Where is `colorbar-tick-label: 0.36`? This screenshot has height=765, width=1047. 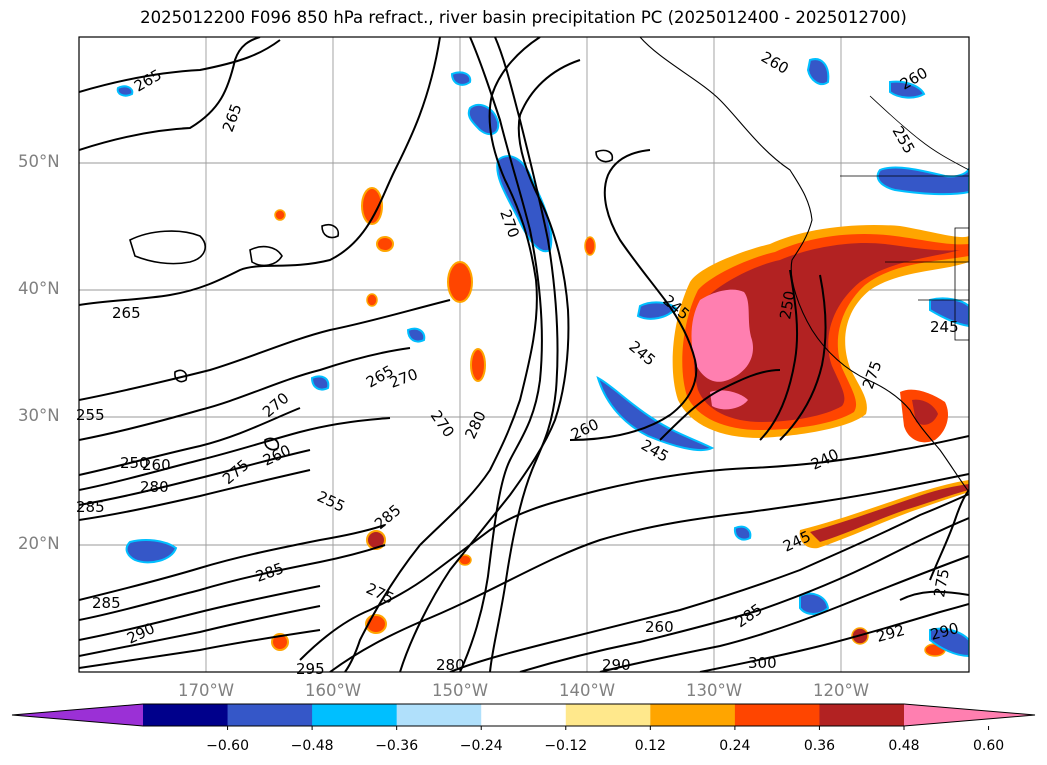 colorbar-tick-label: 0.36 is located at coordinates (819, 746).